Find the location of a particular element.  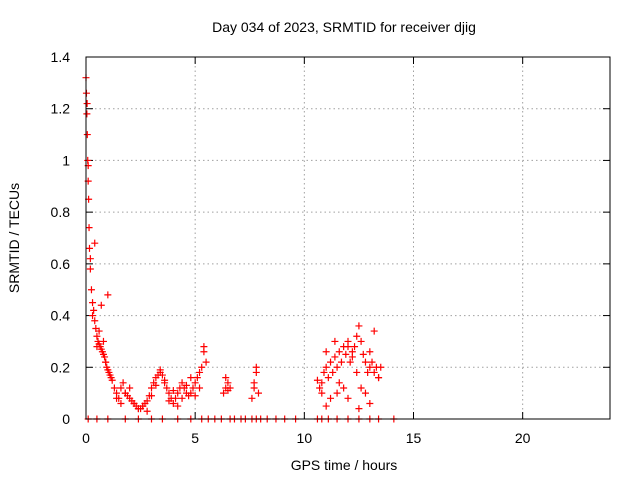

y-tick-label: 0.8 is located at coordinates (61, 212).